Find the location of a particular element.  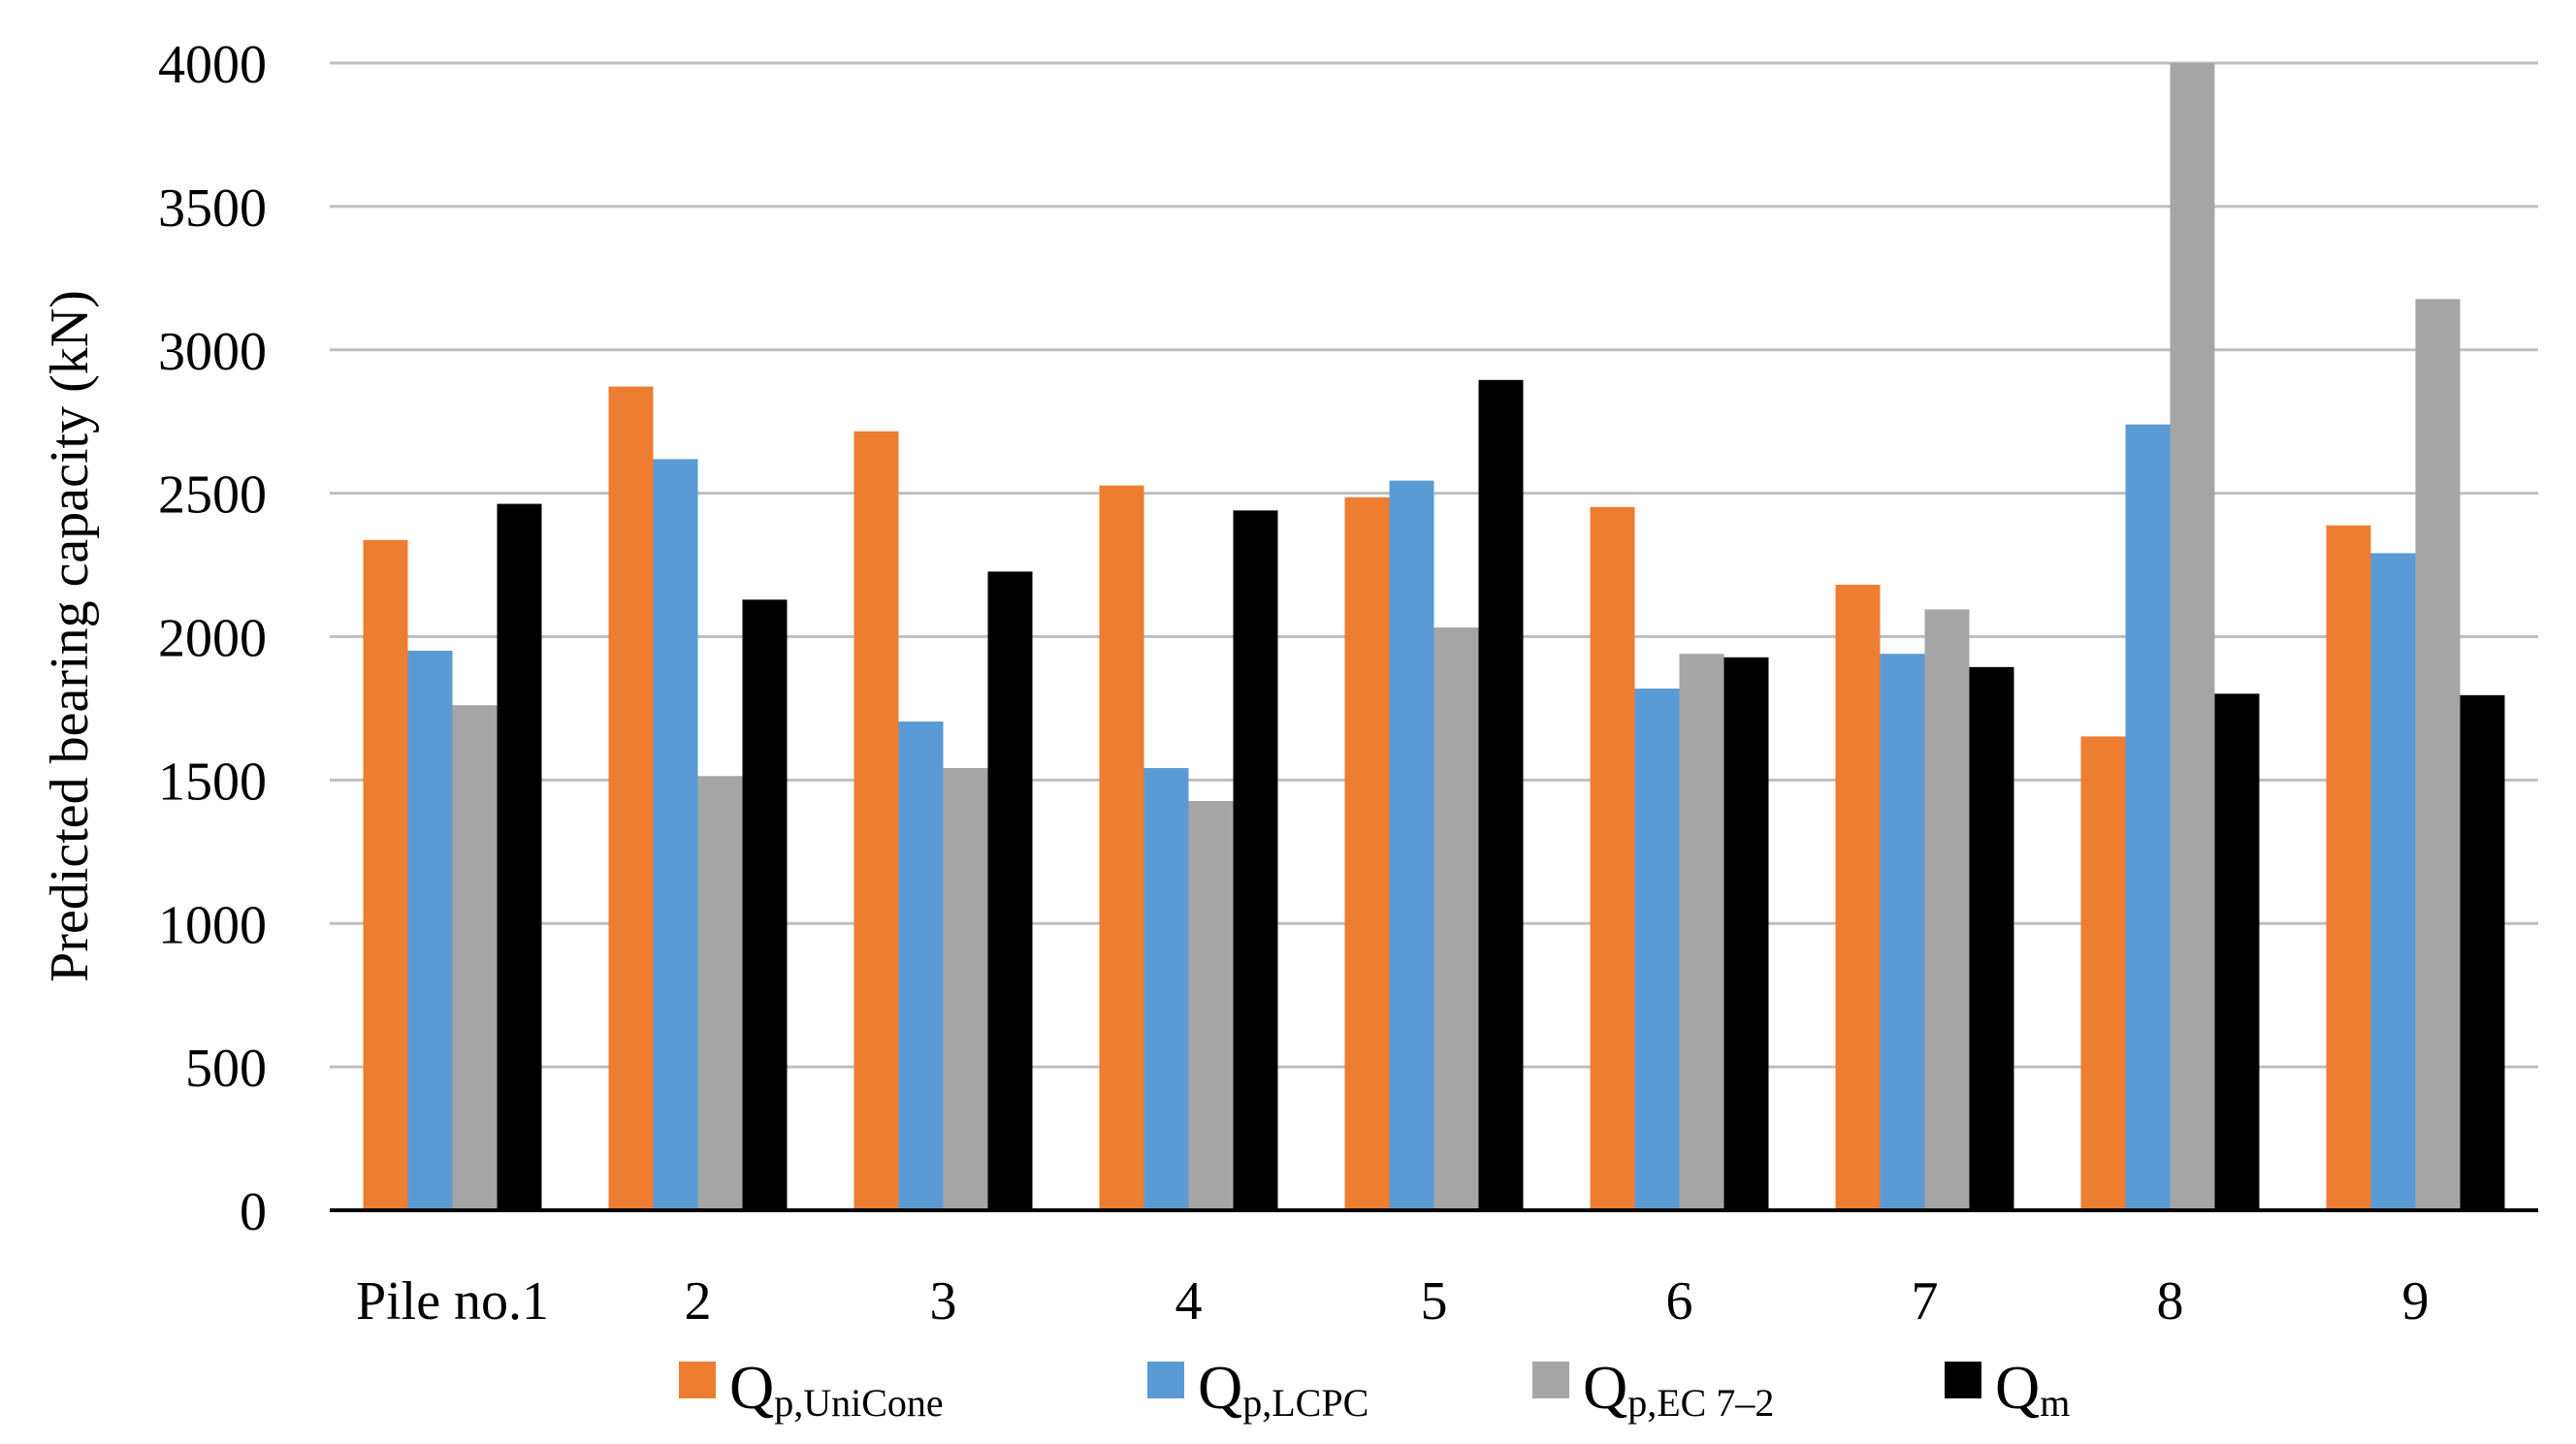

legend-item: Qm is located at coordinates (2007, 1389).